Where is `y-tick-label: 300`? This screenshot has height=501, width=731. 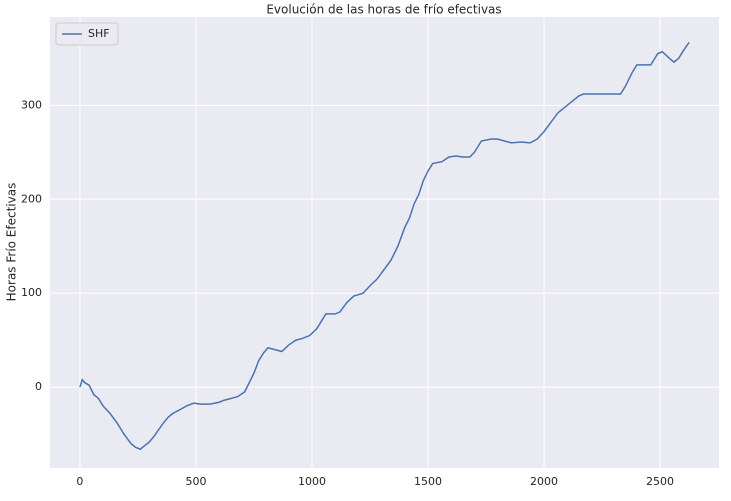
y-tick-label: 300 is located at coordinates (31, 104).